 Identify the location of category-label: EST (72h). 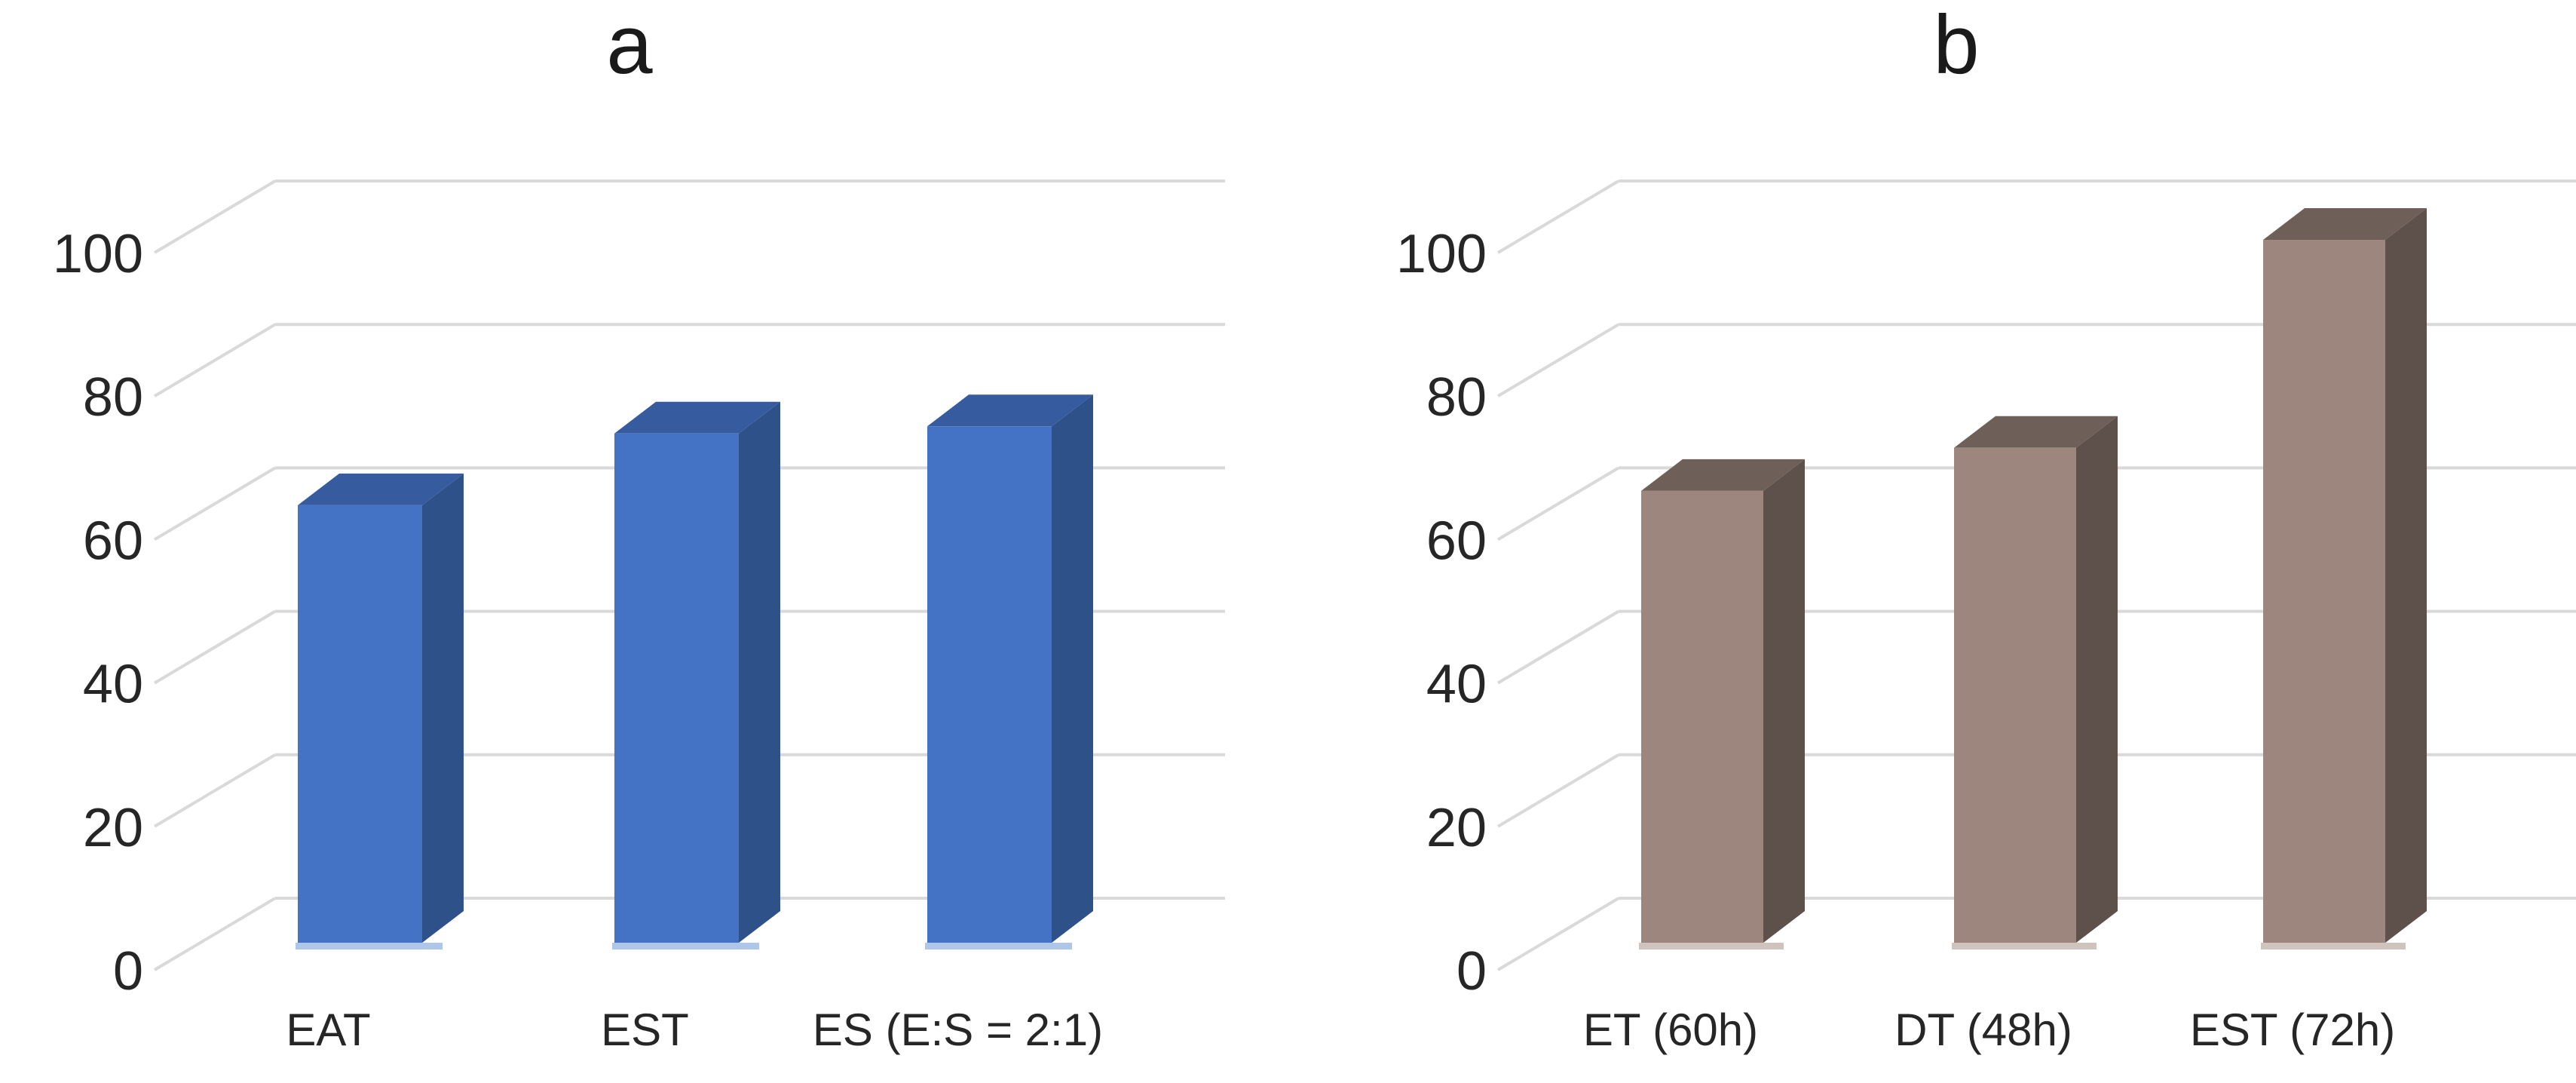
(2292, 1030).